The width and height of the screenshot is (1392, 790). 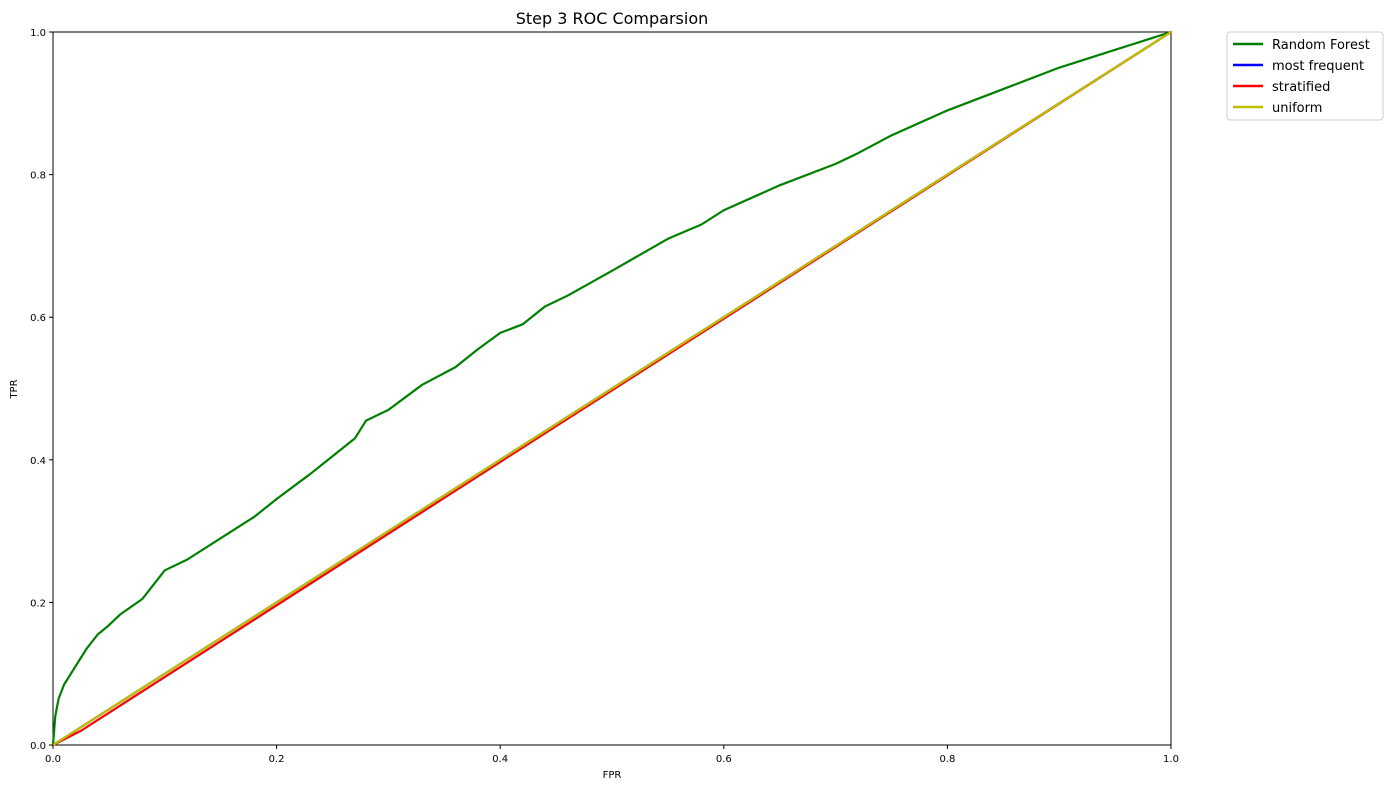 What do you see at coordinates (612, 18) in the screenshot?
I see `chart-title: Step 3 ROC Comparsion` at bounding box center [612, 18].